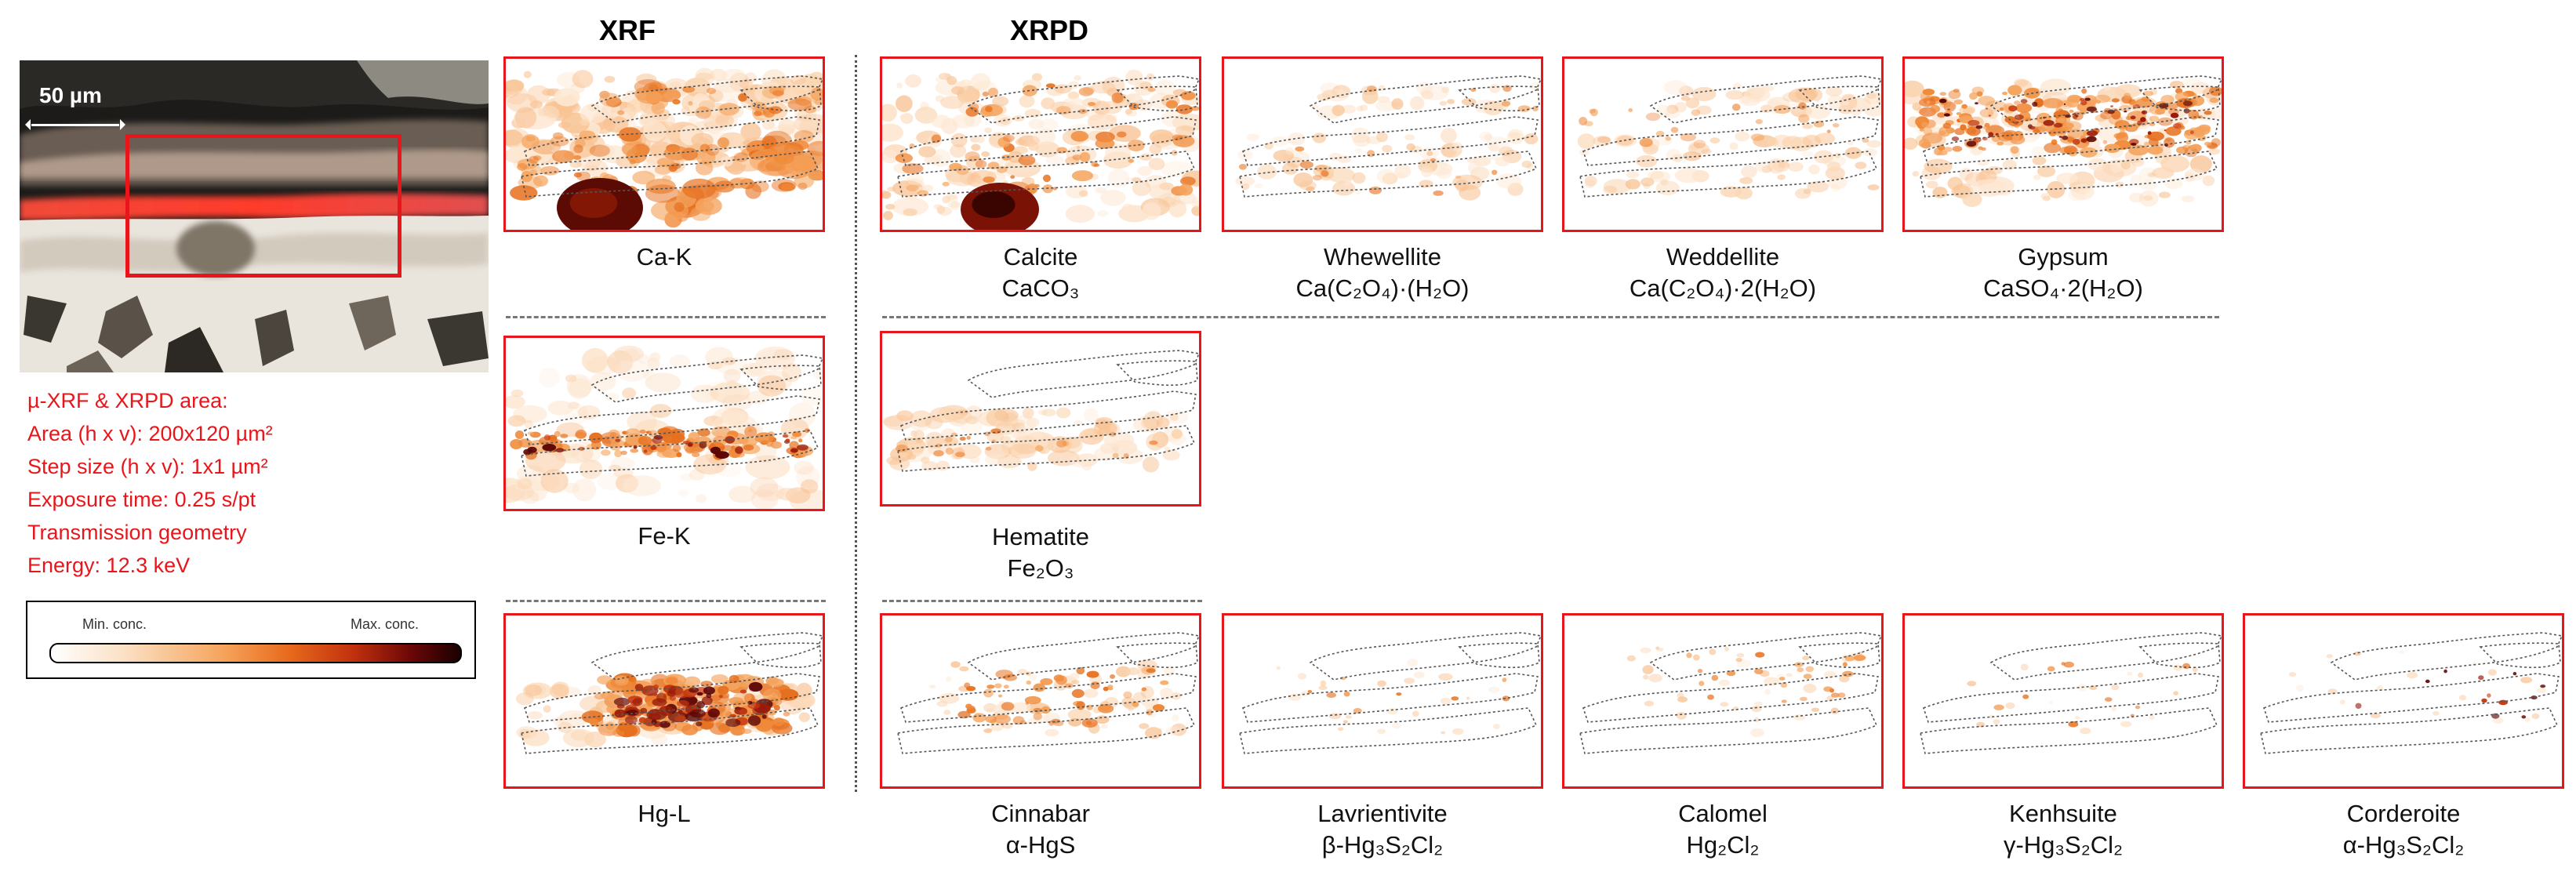 This screenshot has width=2576, height=886. What do you see at coordinates (255, 653) in the screenshot?
I see `legend-colorbar` at bounding box center [255, 653].